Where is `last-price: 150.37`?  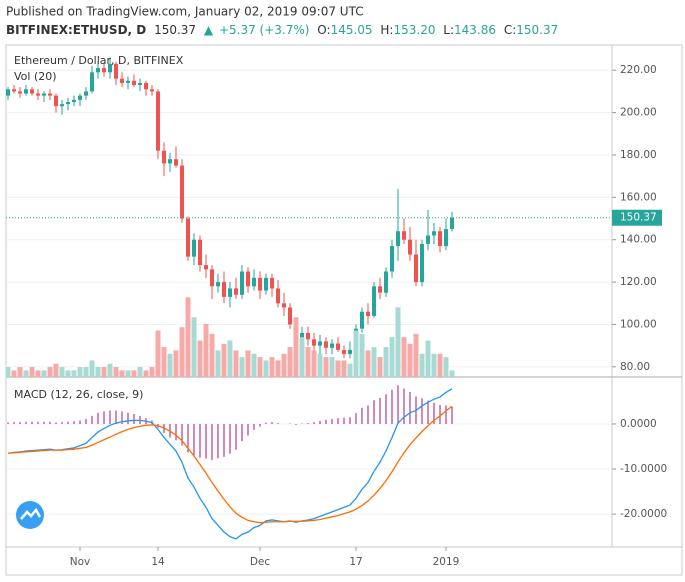
last-price: 150.37 is located at coordinates (175, 30).